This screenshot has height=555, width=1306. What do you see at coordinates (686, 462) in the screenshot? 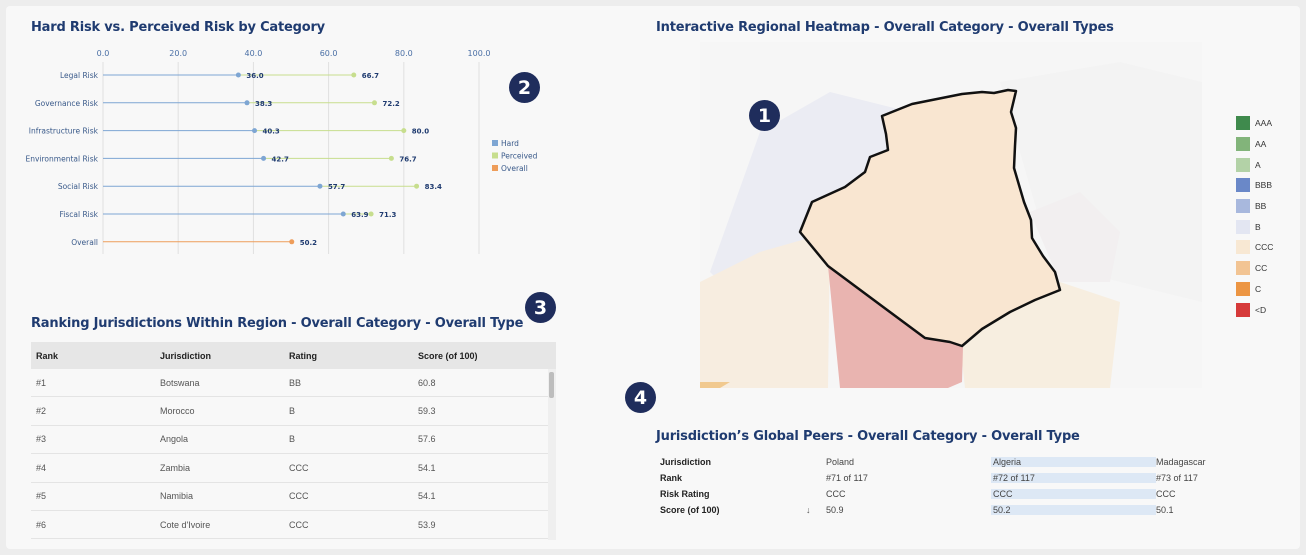
I see `peers-row-label: Jurisdiction` at bounding box center [686, 462].